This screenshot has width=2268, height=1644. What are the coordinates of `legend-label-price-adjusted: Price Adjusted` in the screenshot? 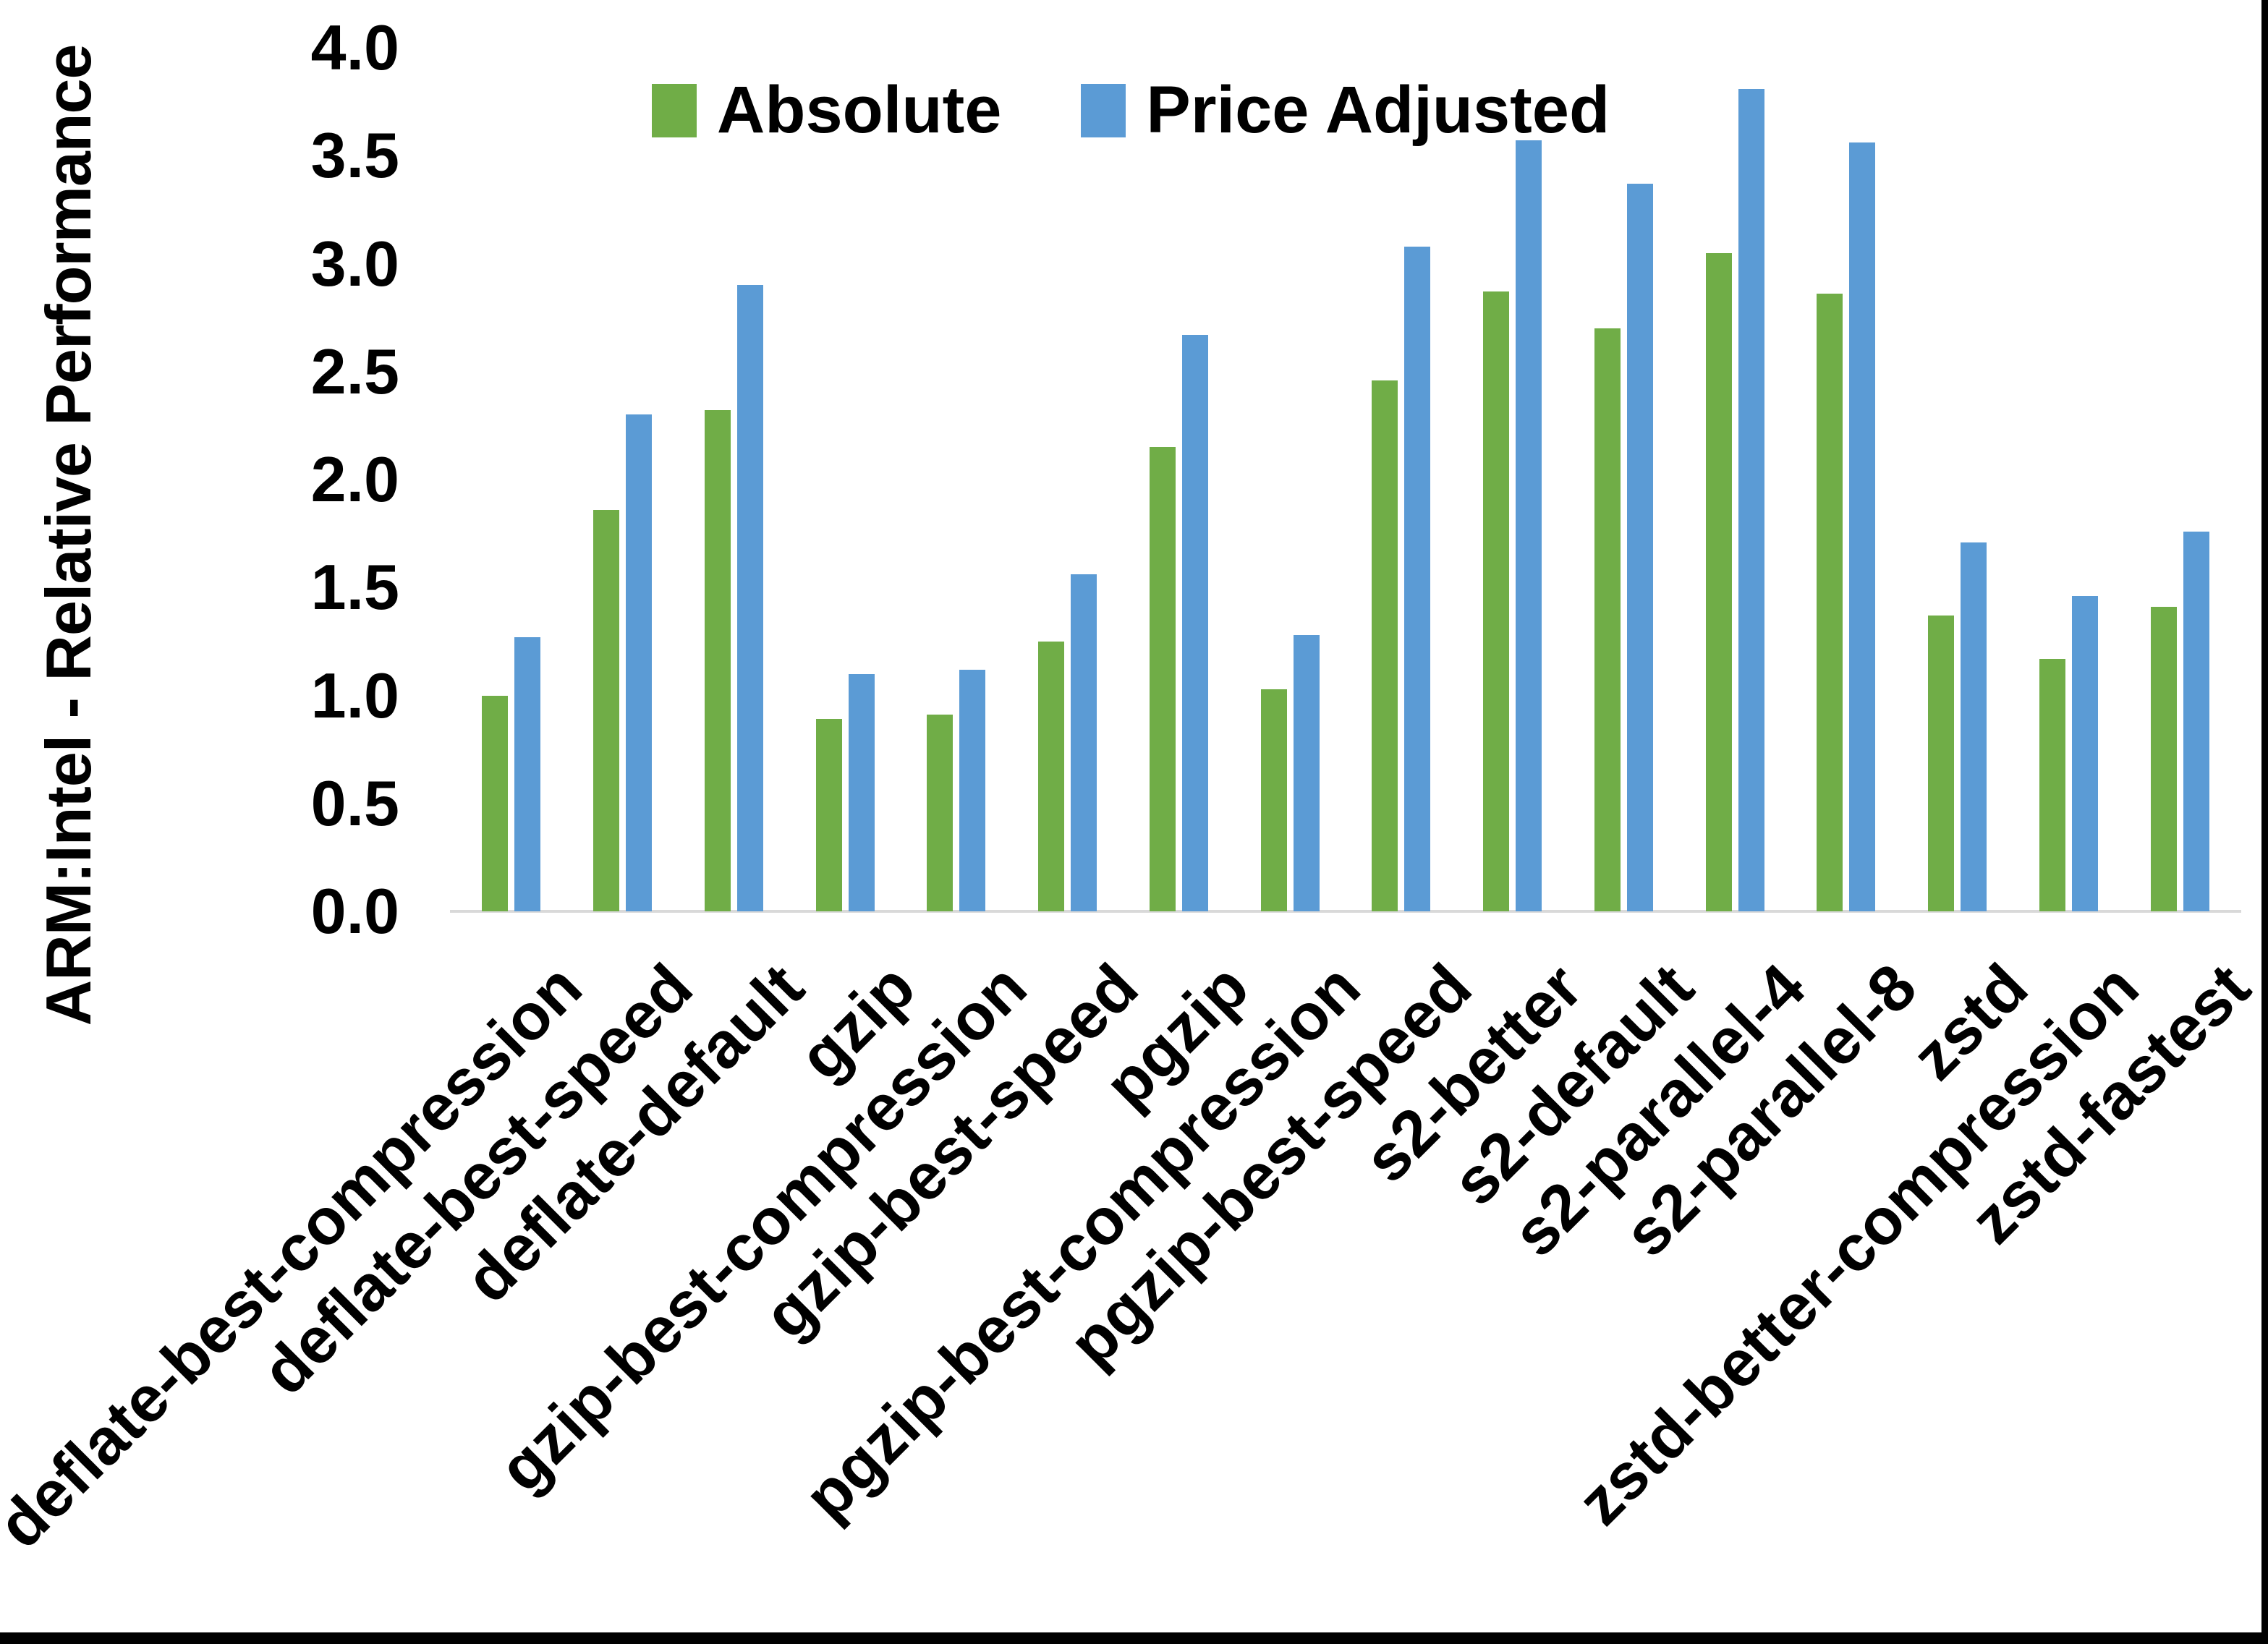 It's located at (1378, 110).